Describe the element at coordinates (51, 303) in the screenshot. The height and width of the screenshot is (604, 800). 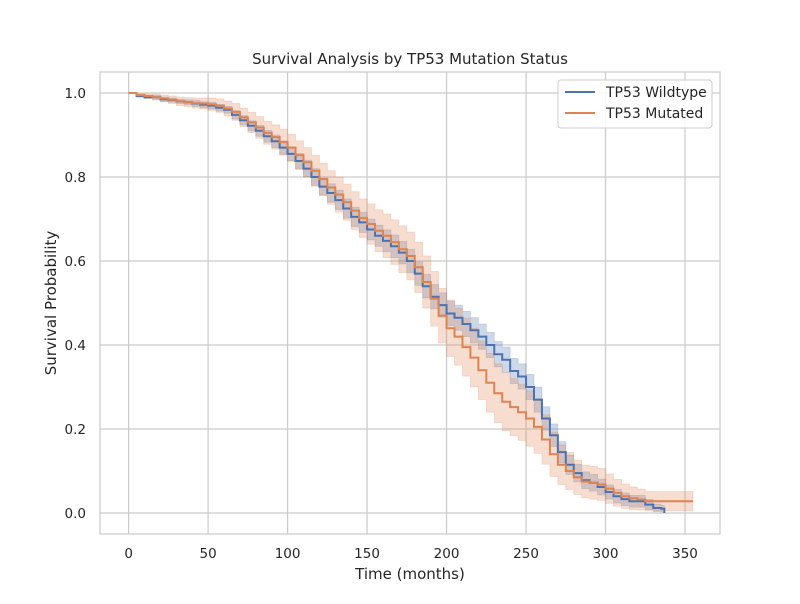
I see `y-axis-label: Survival Probability` at that location.